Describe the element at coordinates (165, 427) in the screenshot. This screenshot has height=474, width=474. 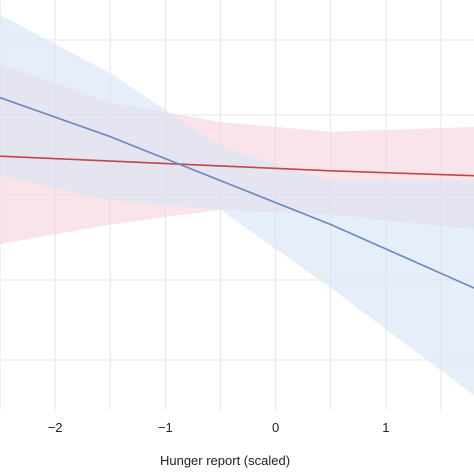
I see `x-tick-label-1: −1` at that location.